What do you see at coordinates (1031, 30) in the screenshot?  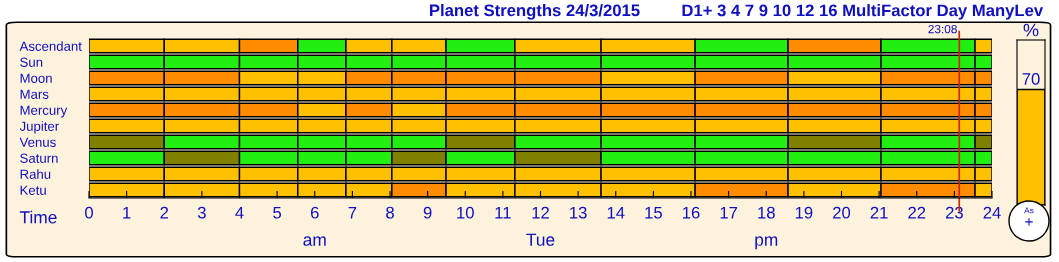 I see `chart-title: %` at bounding box center [1031, 30].